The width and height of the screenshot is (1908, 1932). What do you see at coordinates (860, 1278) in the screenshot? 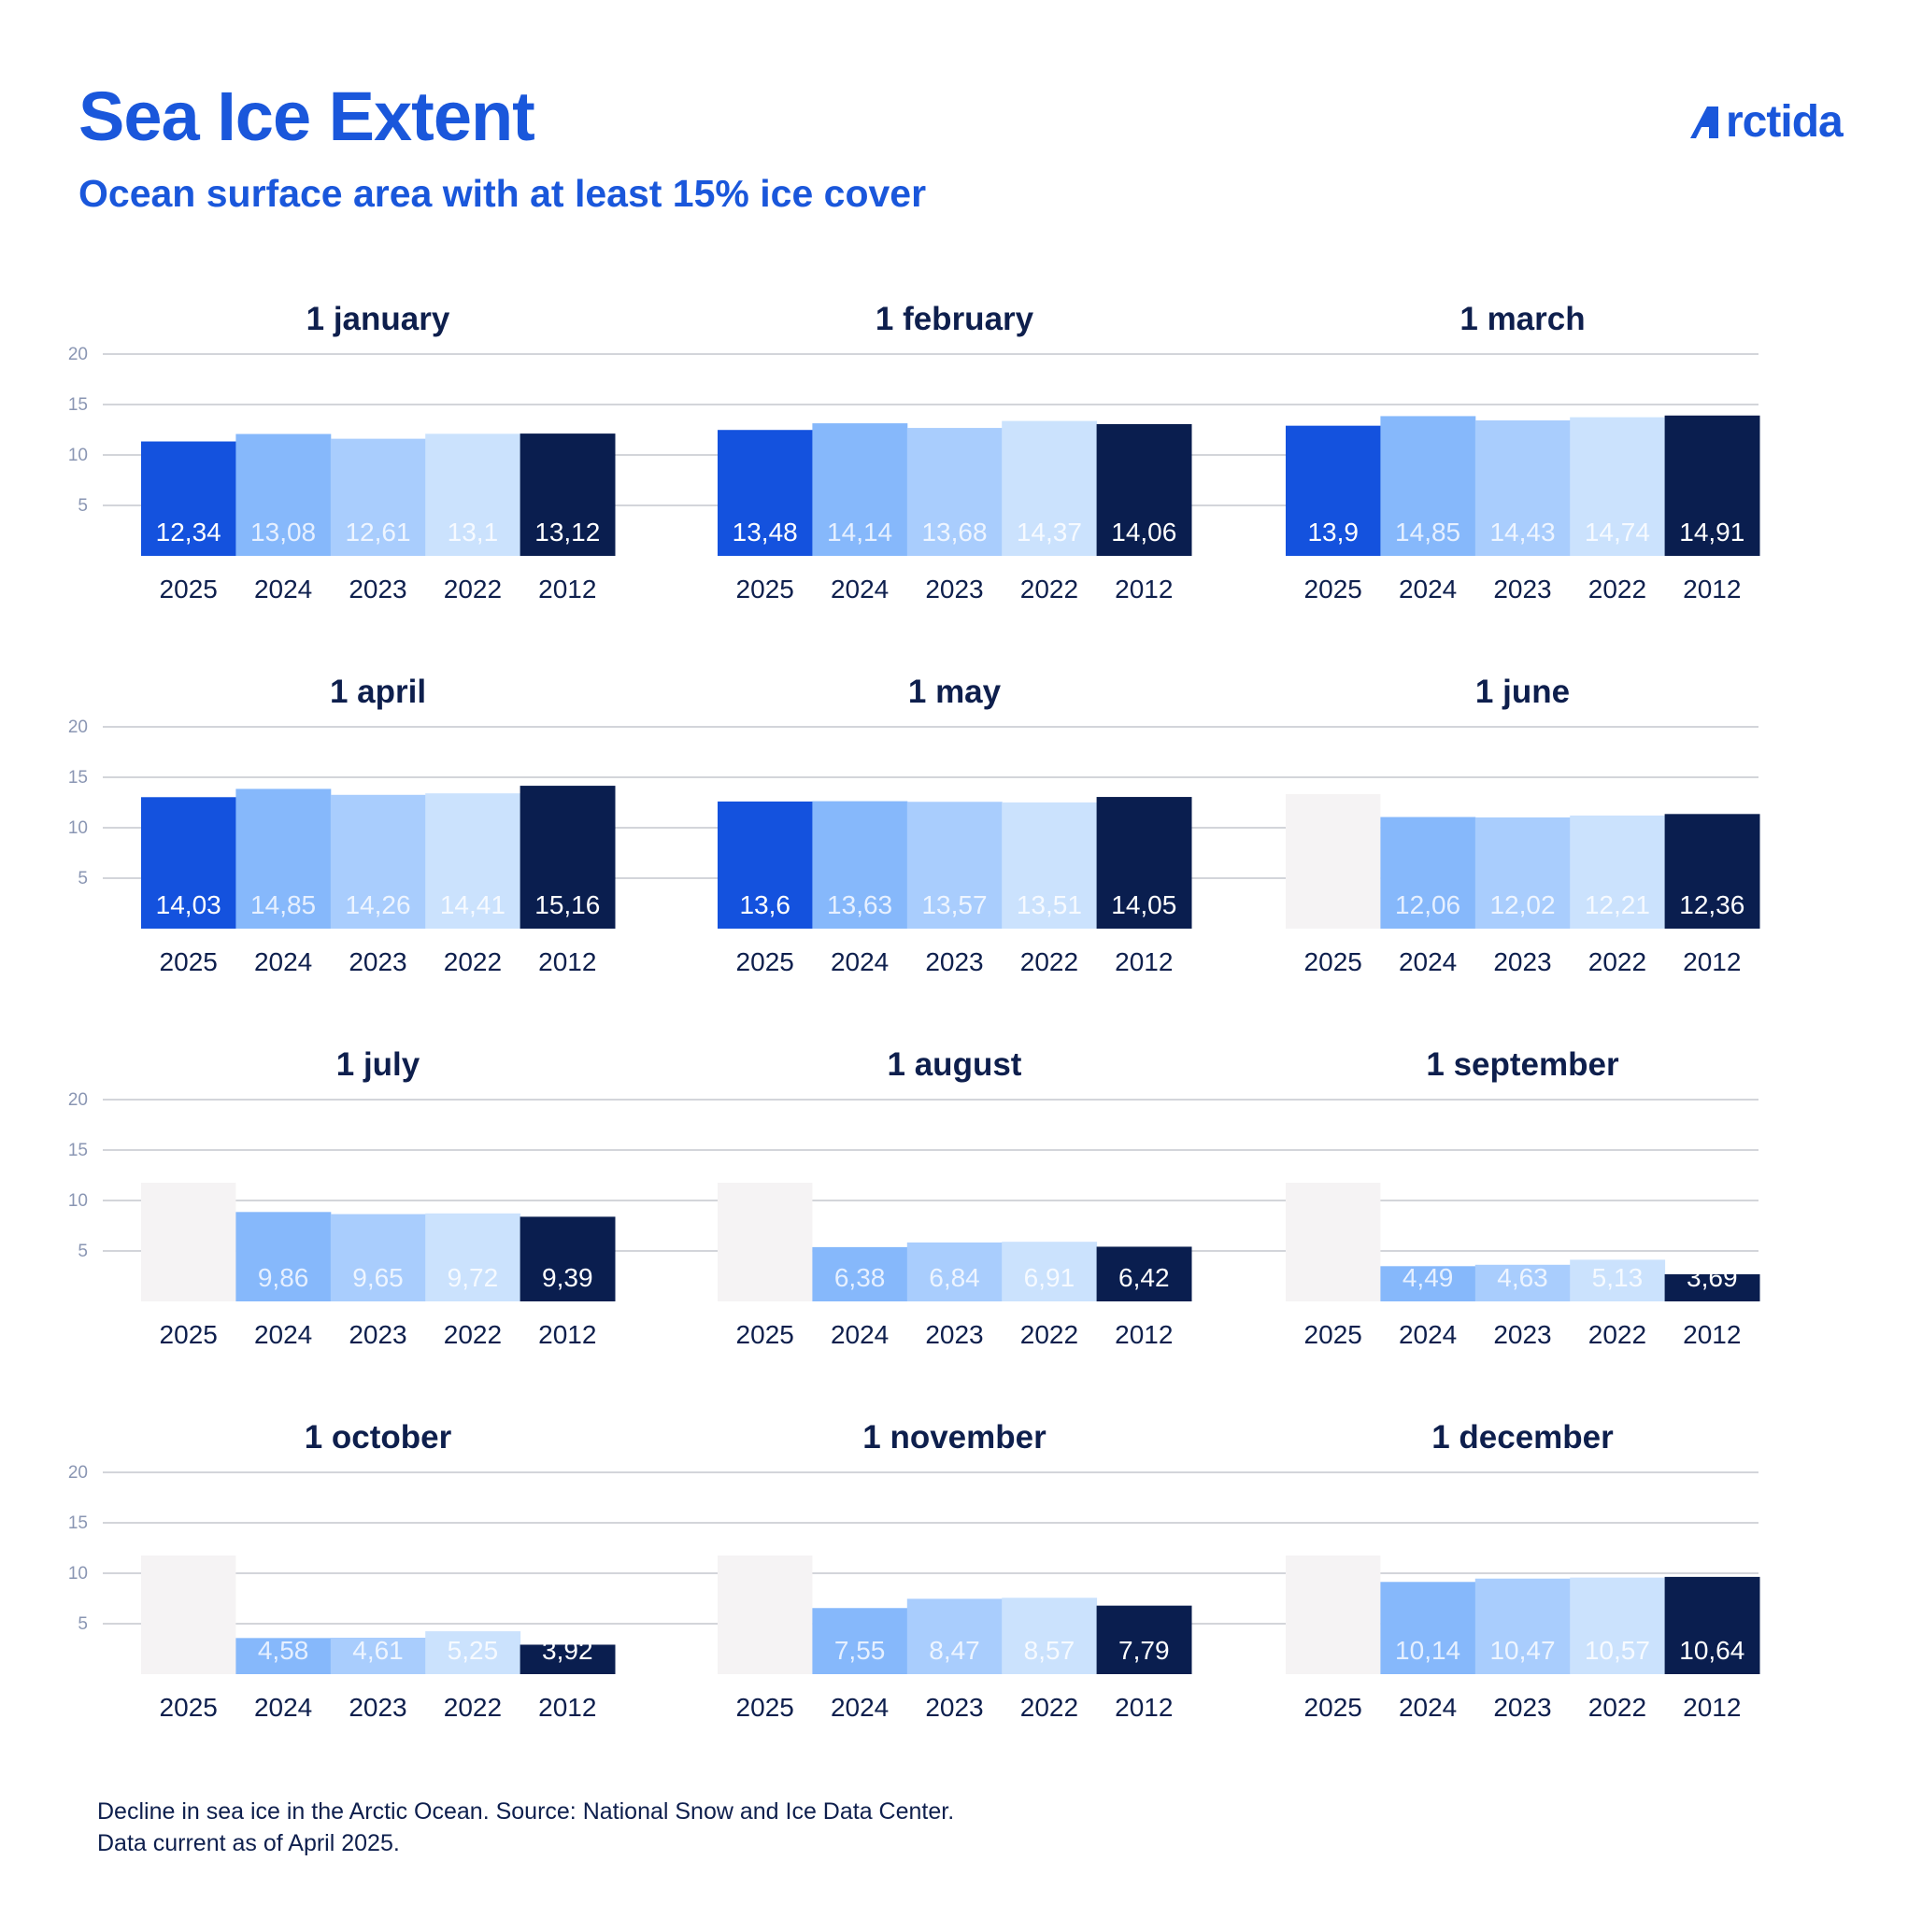
I see `bar-value-label: 6,38` at bounding box center [860, 1278].